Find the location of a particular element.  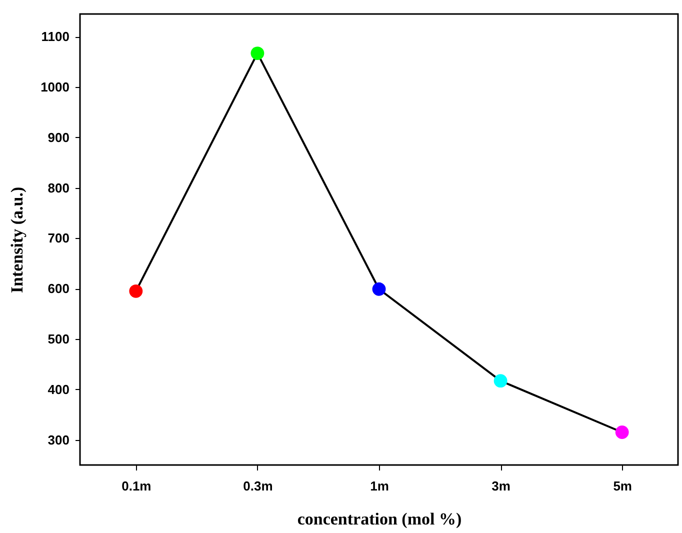

y-tick-label: 800 is located at coordinates (59, 188).